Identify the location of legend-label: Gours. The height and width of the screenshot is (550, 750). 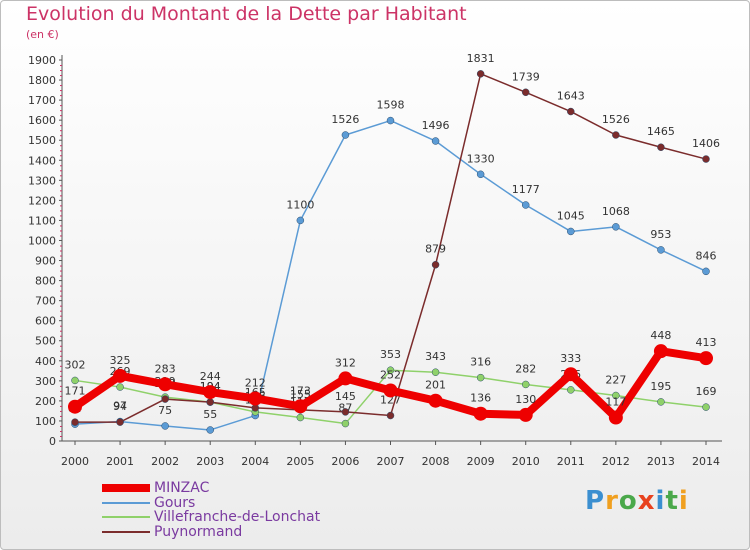
(175, 502).